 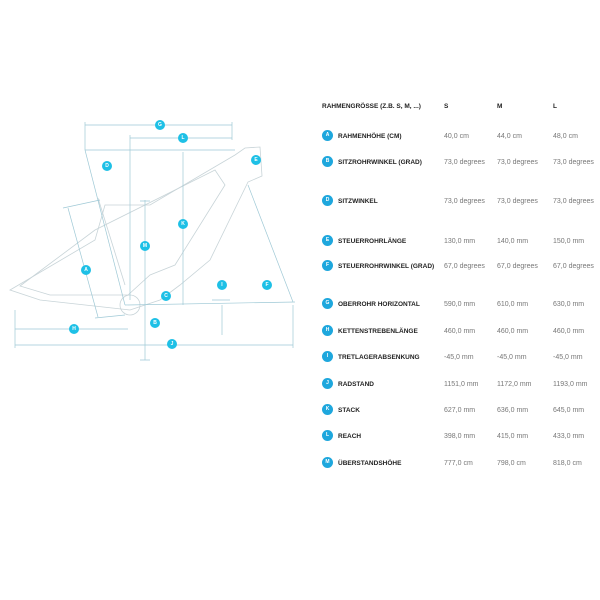 I want to click on value-l: 630,0 mm, so click(x=569, y=304).